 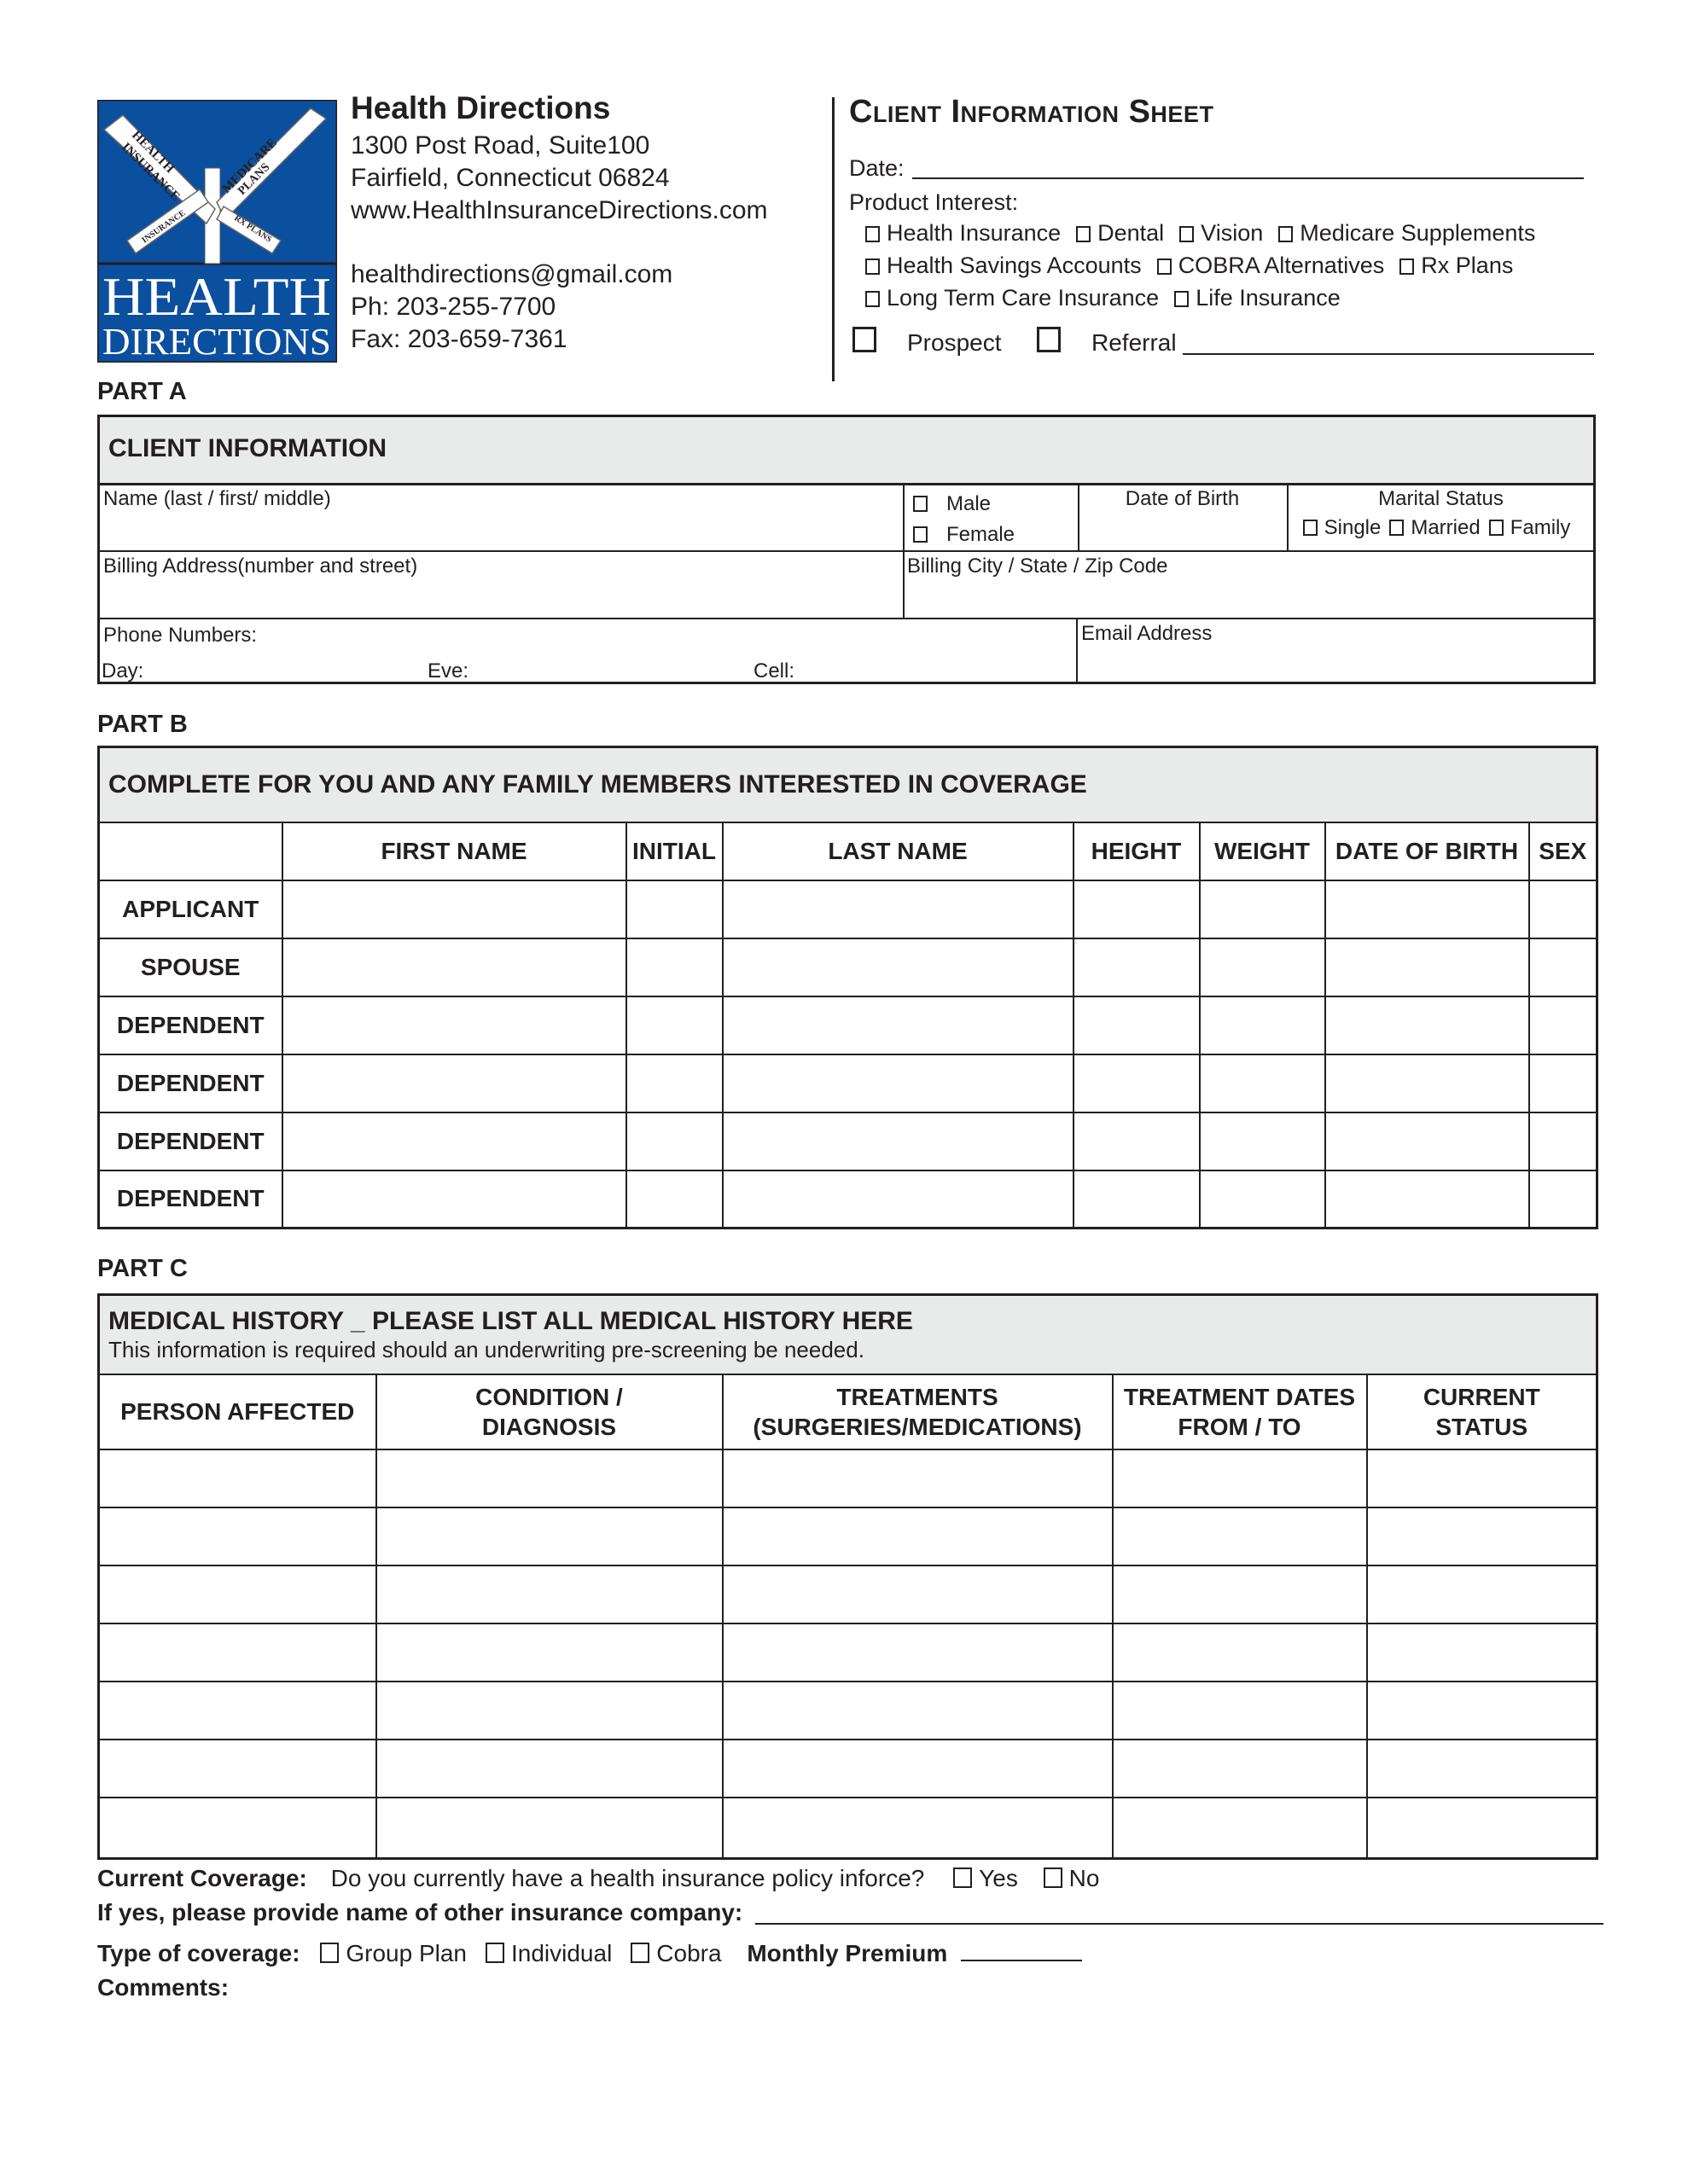 I want to click on name-field: Name (last / first/ middle), so click(x=502, y=518).